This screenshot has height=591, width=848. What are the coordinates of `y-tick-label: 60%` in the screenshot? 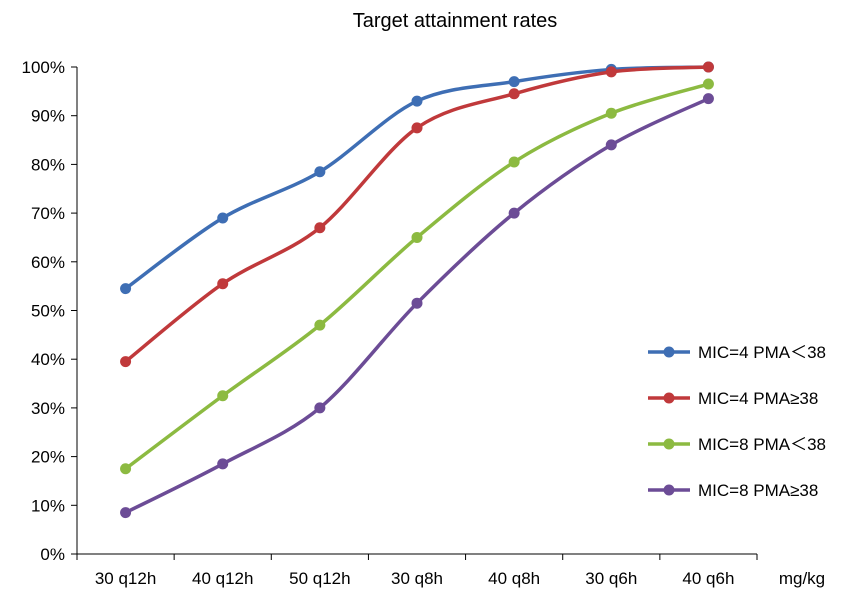 It's located at (48, 262).